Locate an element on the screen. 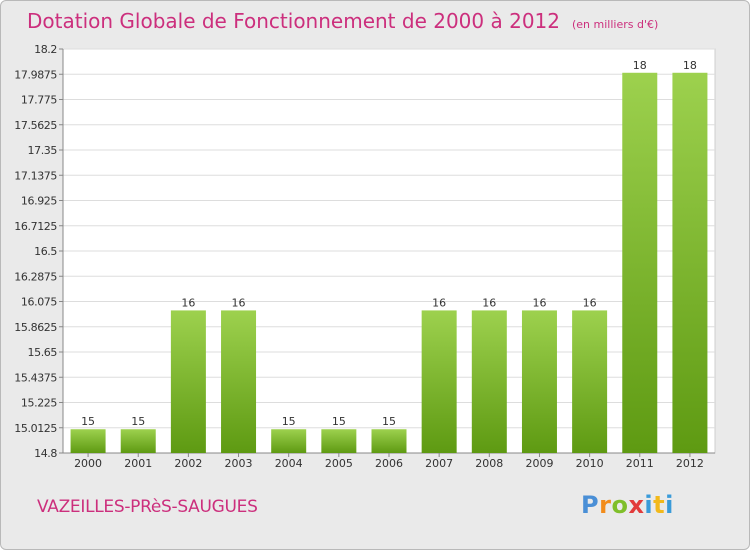  logo-letter: t is located at coordinates (659, 505).